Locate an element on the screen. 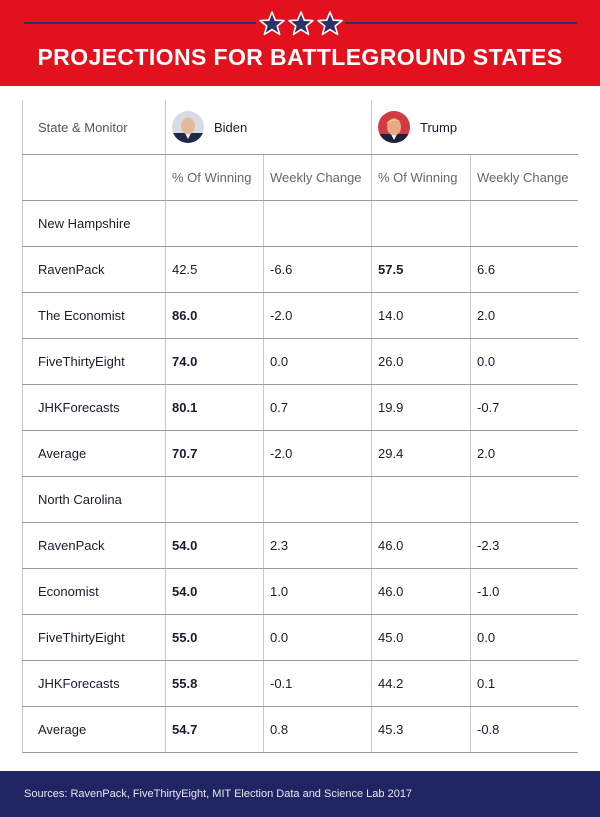 Image resolution: width=600 pixels, height=817 pixels. trump-win: 45.0 is located at coordinates (421, 637).